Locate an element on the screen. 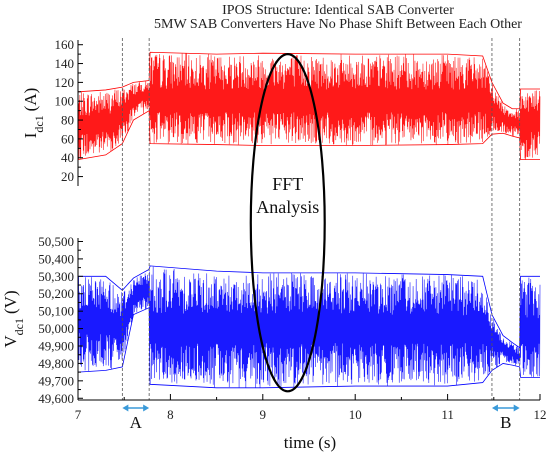 Image resolution: width=550 pixels, height=459 pixels. x-tick-label: 8 is located at coordinates (170, 414).